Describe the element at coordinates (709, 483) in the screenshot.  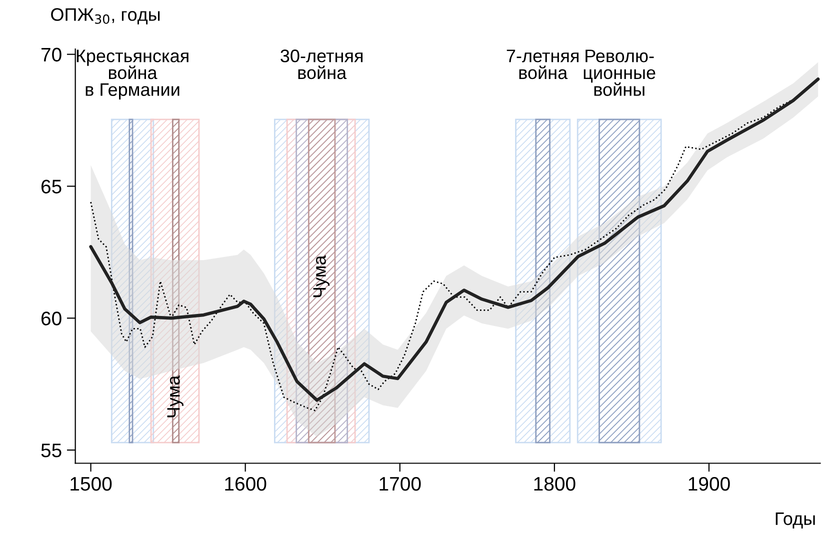
I see `x-tick-label: 1900` at that location.